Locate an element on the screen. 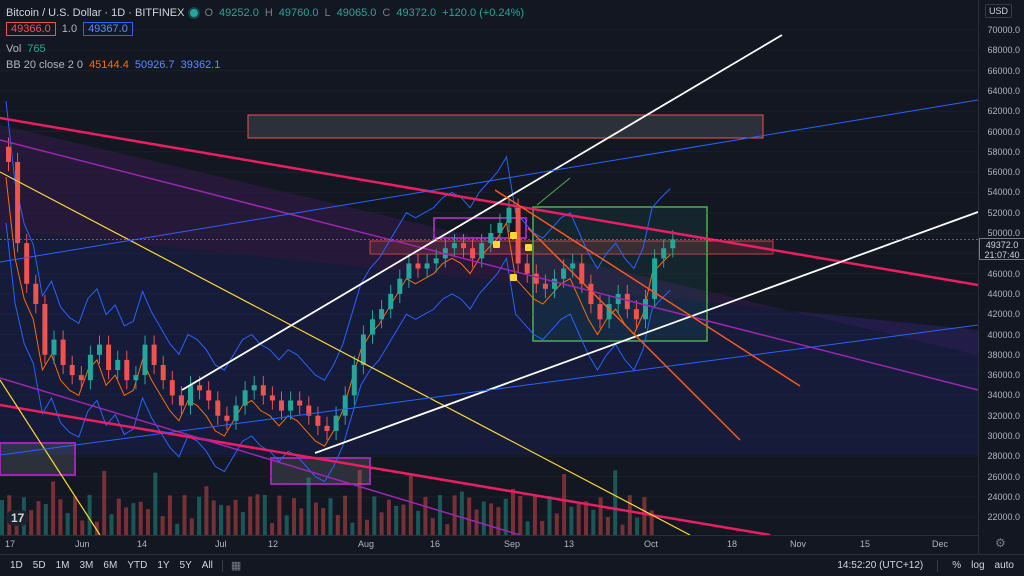 This screenshot has width=1024, height=576. time-tick-label: 14 is located at coordinates (142, 544).